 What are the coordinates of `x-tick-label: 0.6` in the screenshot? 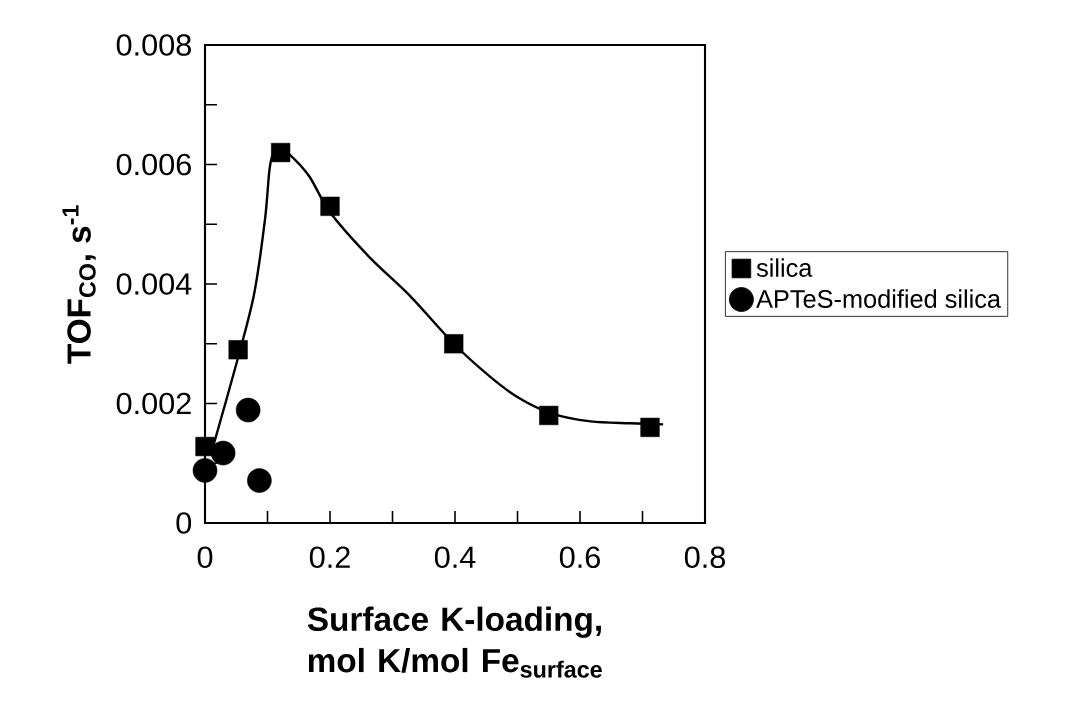 It's located at (579, 557).